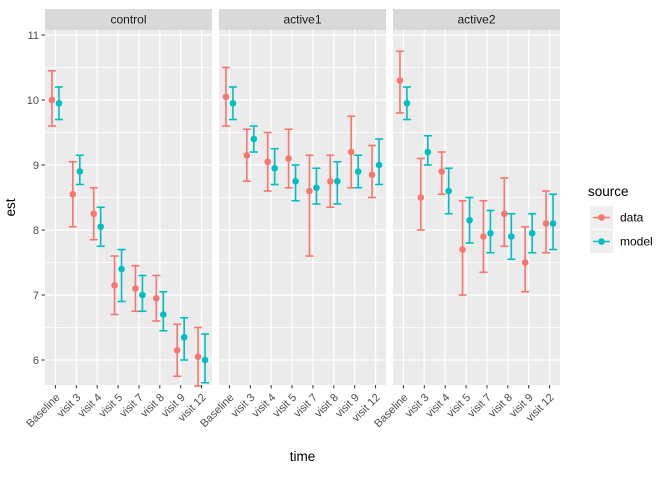  Describe the element at coordinates (636, 242) in the screenshot. I see `legend-label: model` at that location.